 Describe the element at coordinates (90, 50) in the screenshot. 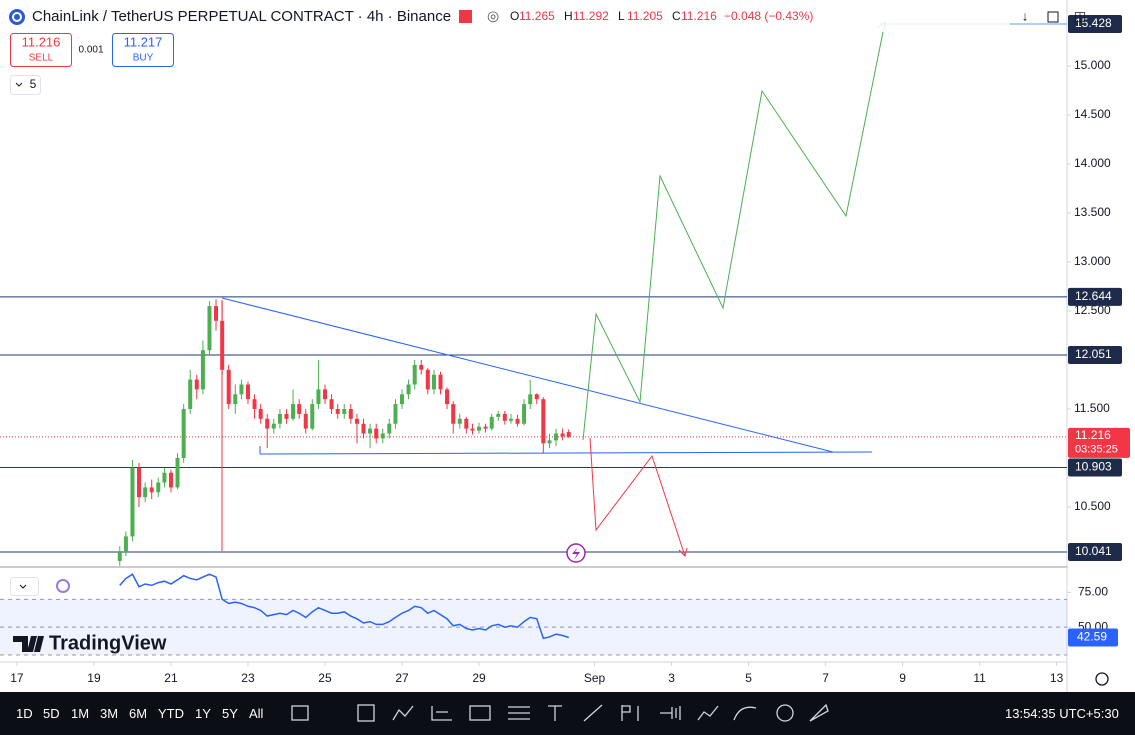

I see `quantity: 0.001` at that location.